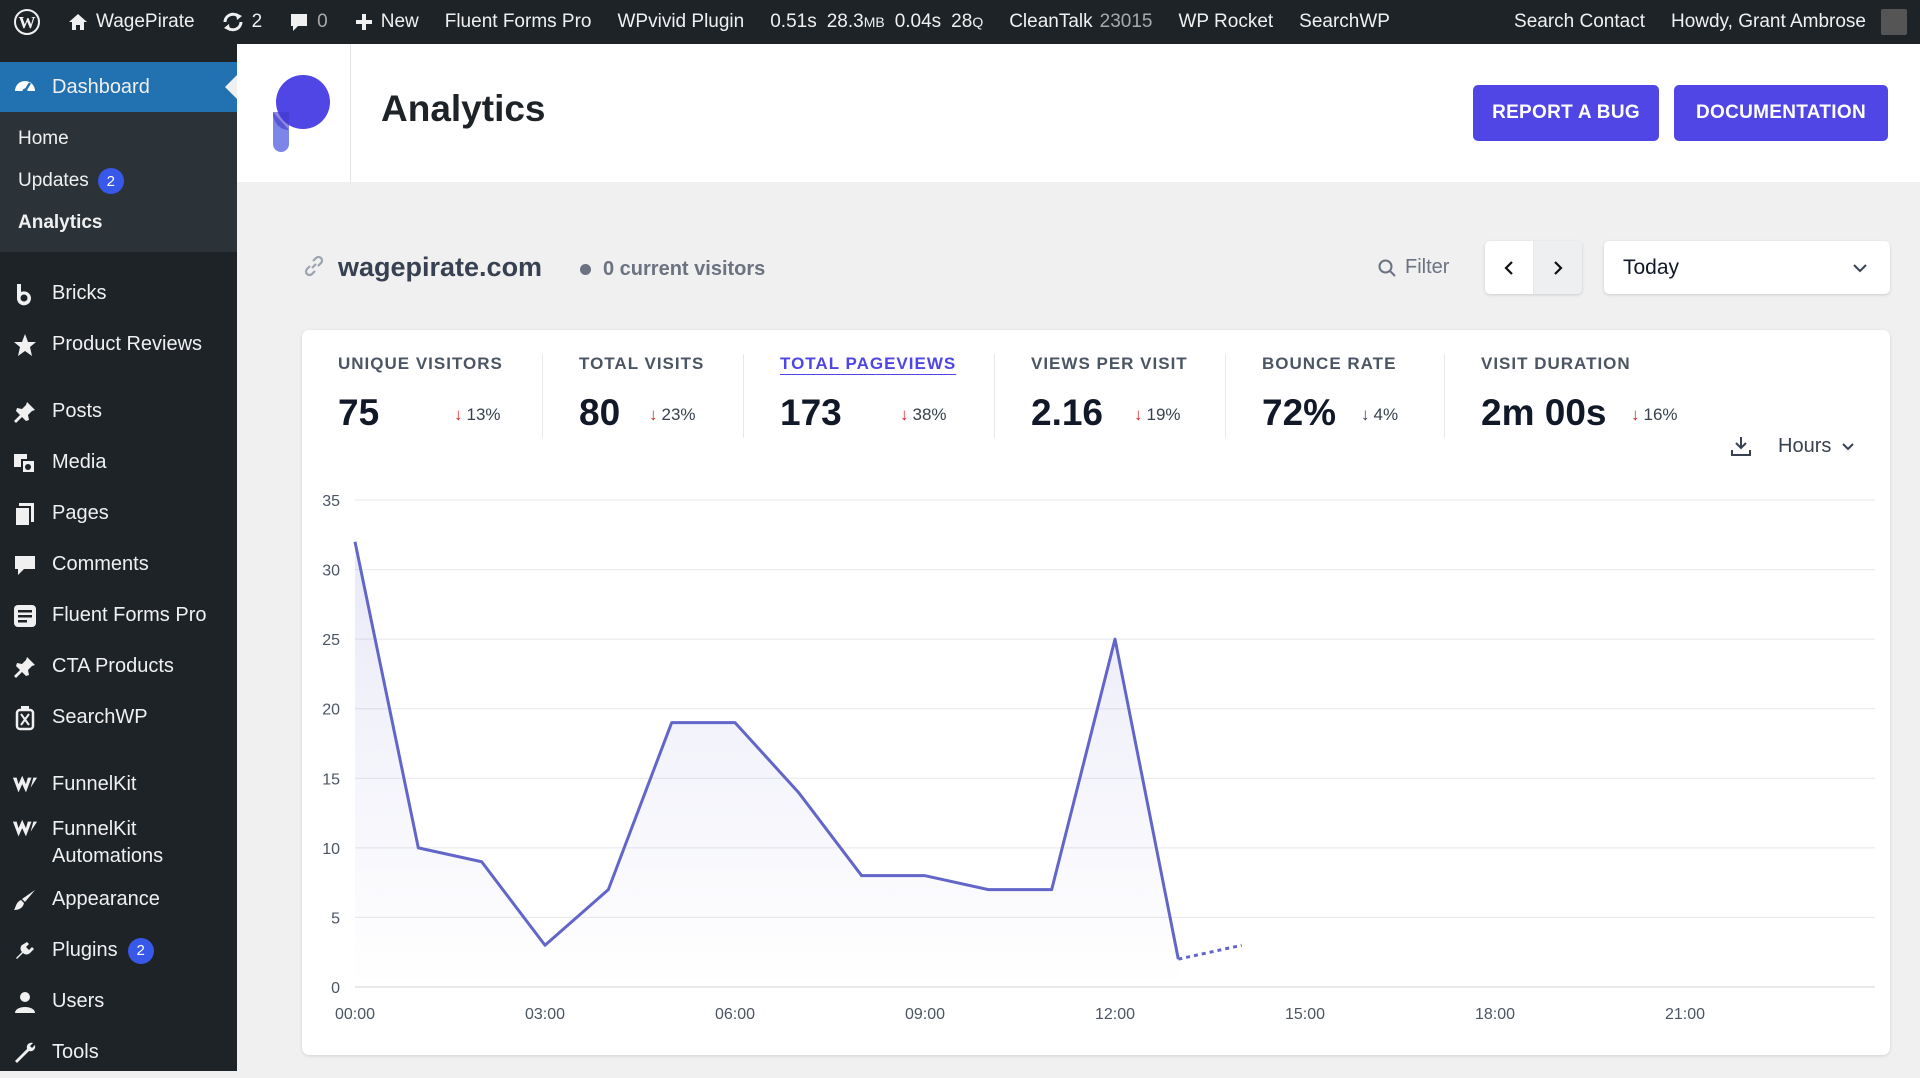 The width and height of the screenshot is (1920, 1078). What do you see at coordinates (1747, 267) in the screenshot?
I see `period-select: Today` at bounding box center [1747, 267].